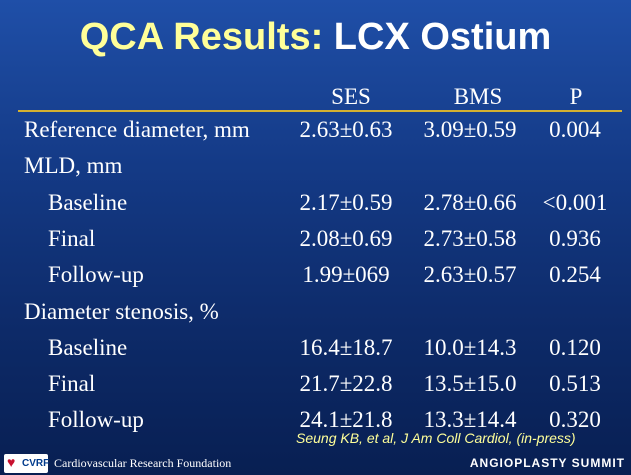 The height and width of the screenshot is (475, 631). Describe the element at coordinates (137, 129) in the screenshot. I see `row-label: Reference diameter, mm` at that location.